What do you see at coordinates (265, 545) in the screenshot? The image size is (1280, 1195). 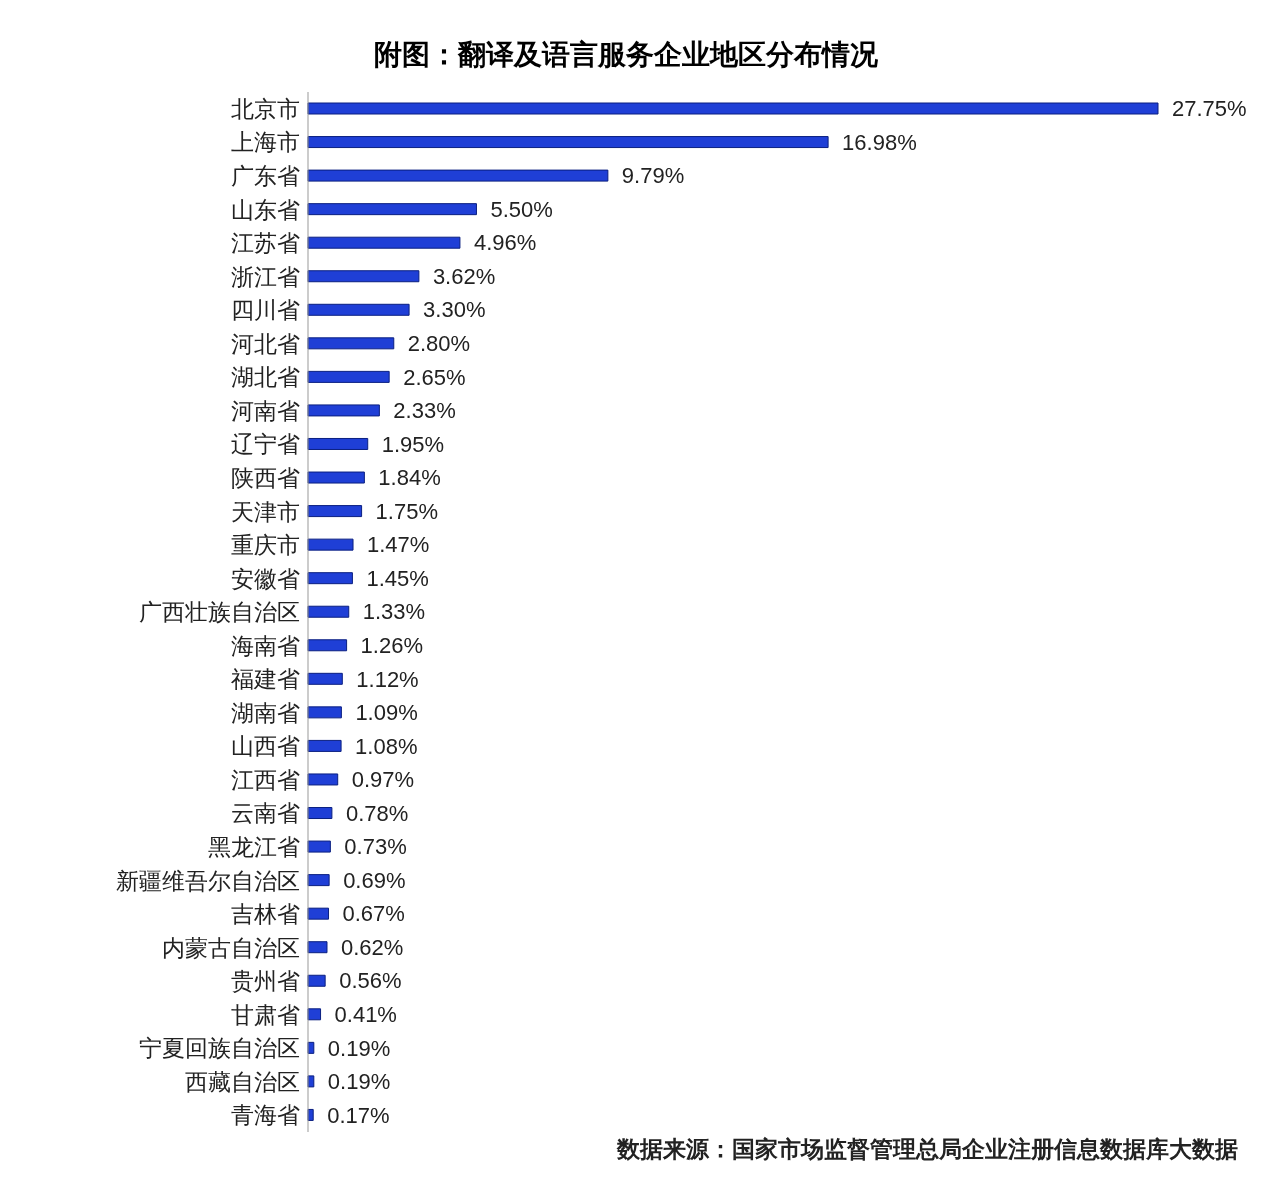 I see `y-tick-label: 重庆市` at bounding box center [265, 545].